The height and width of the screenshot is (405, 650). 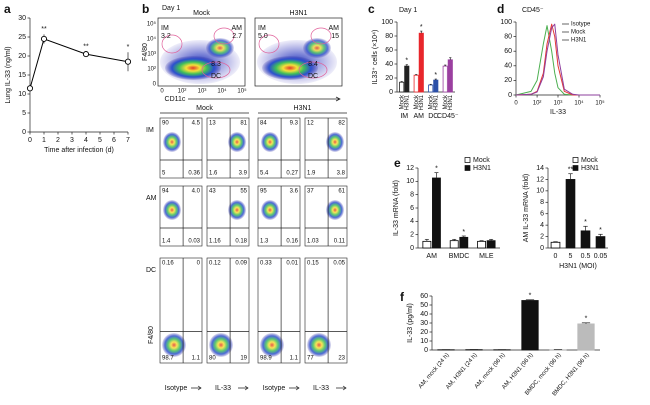 I want to click on quadrant-value: 0.33, so click(x=266, y=264).